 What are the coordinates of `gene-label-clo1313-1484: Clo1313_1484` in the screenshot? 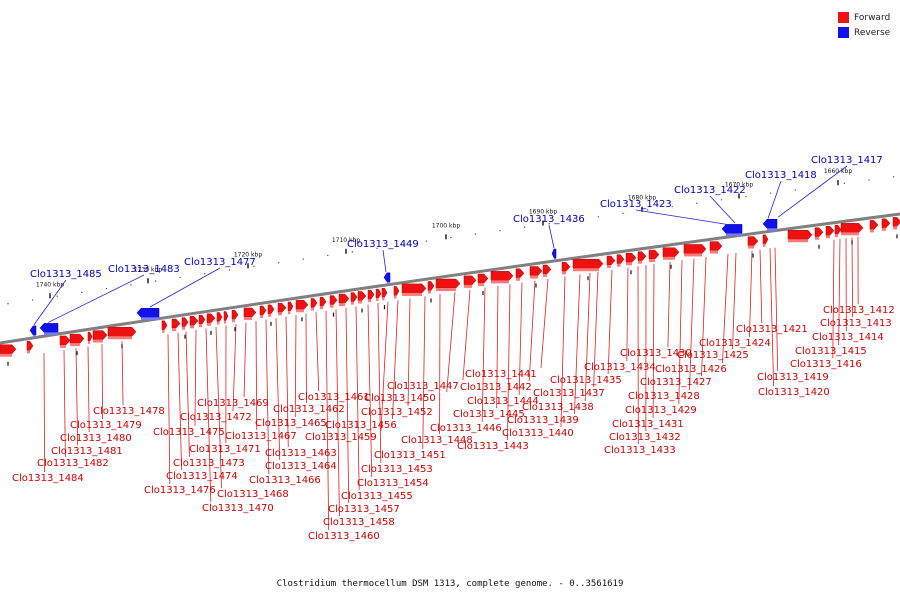 It's located at (48, 478).